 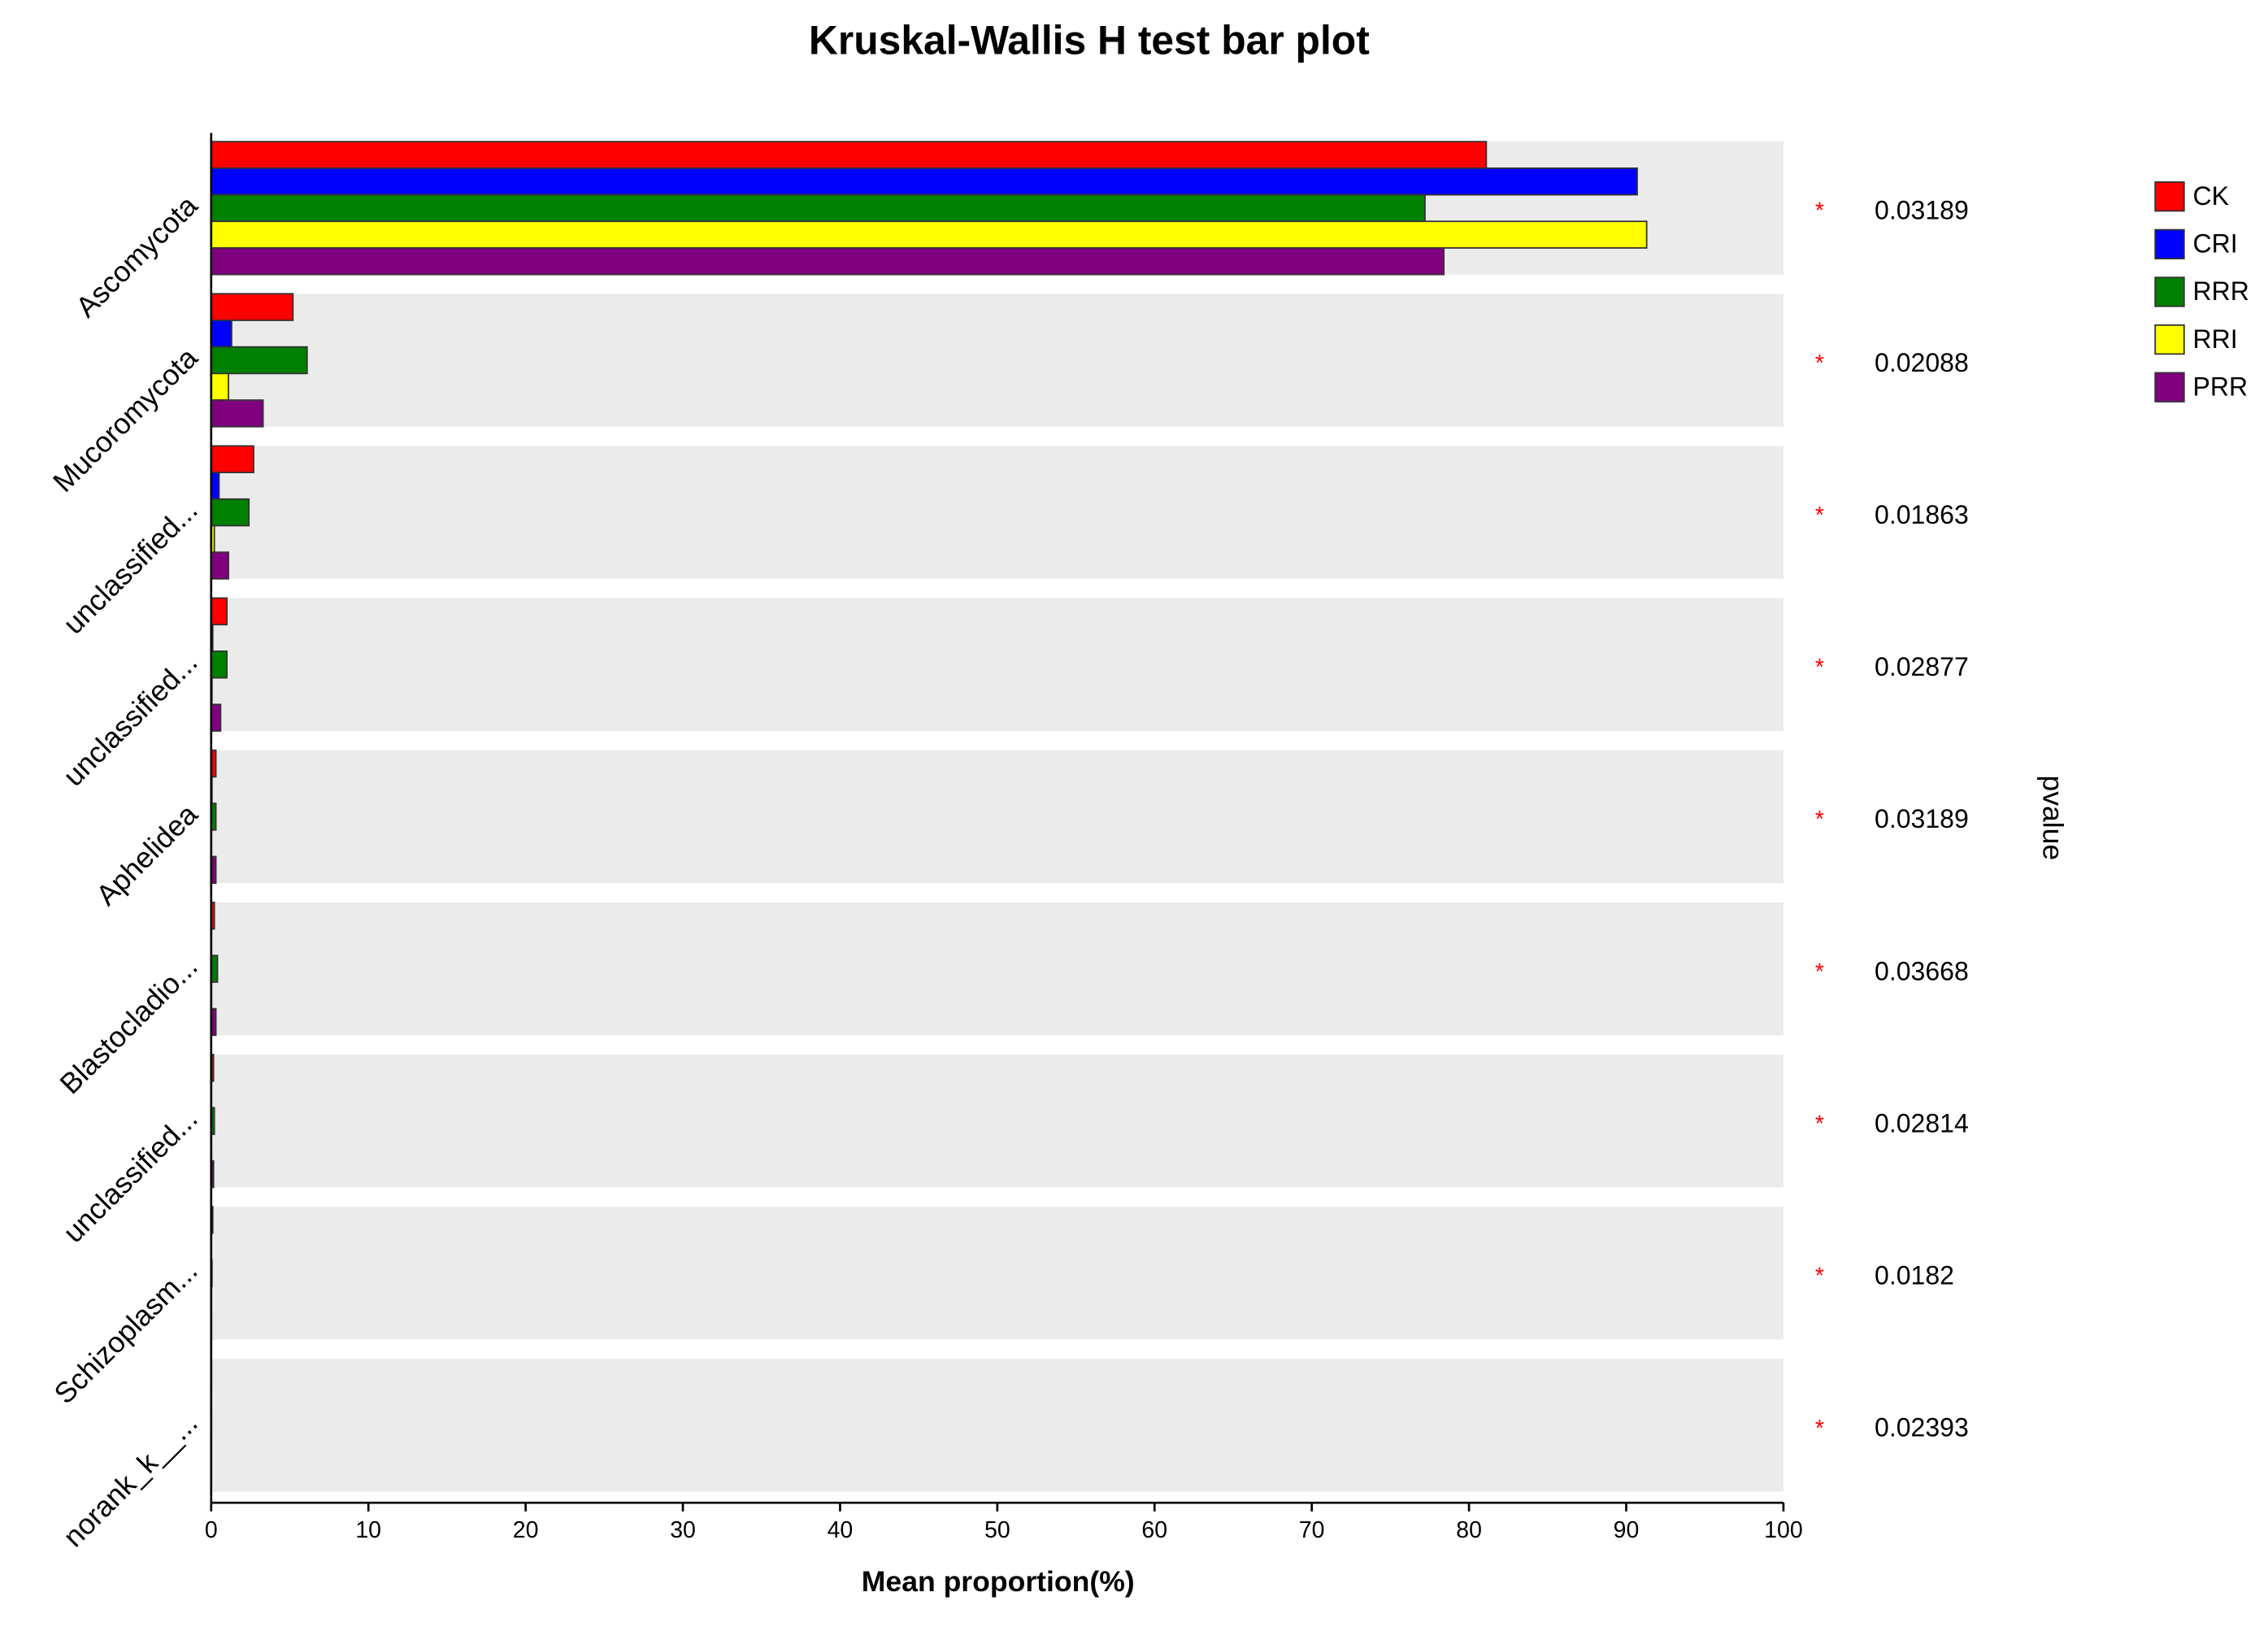 I want to click on legend-label: RRI, so click(x=2214, y=339).